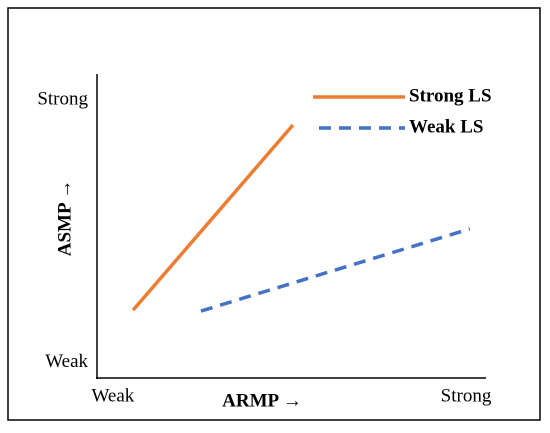 The image size is (550, 433). Describe the element at coordinates (113, 395) in the screenshot. I see `x-tick-label: Weak` at that location.